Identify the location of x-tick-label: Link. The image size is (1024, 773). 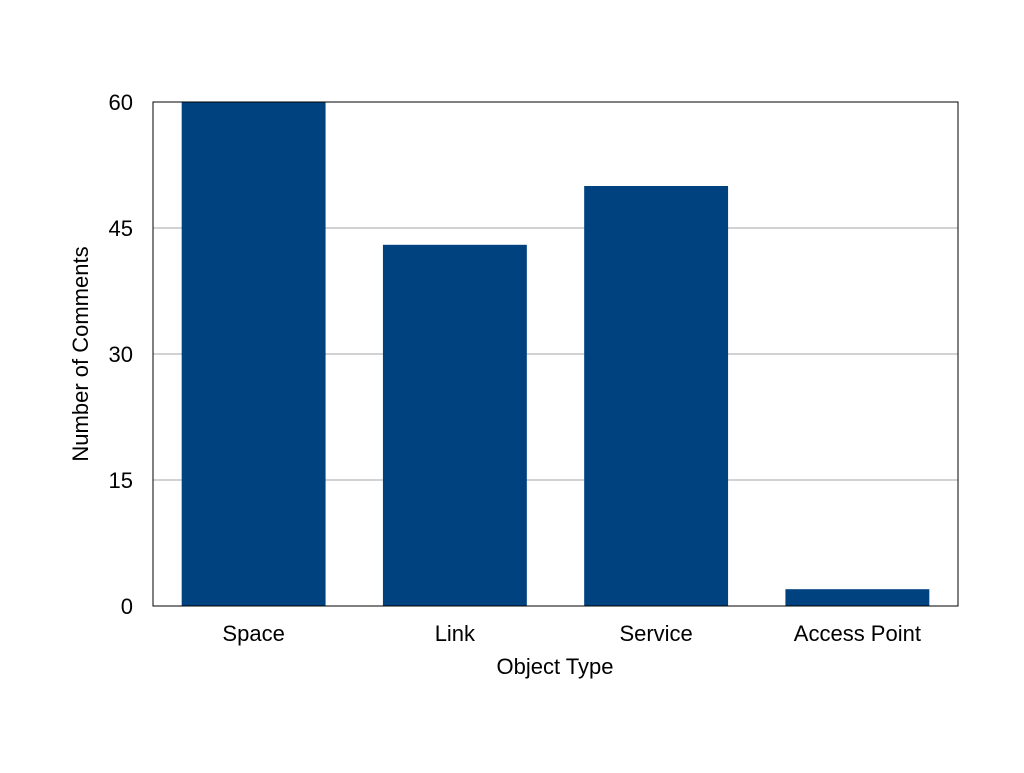
(455, 633).